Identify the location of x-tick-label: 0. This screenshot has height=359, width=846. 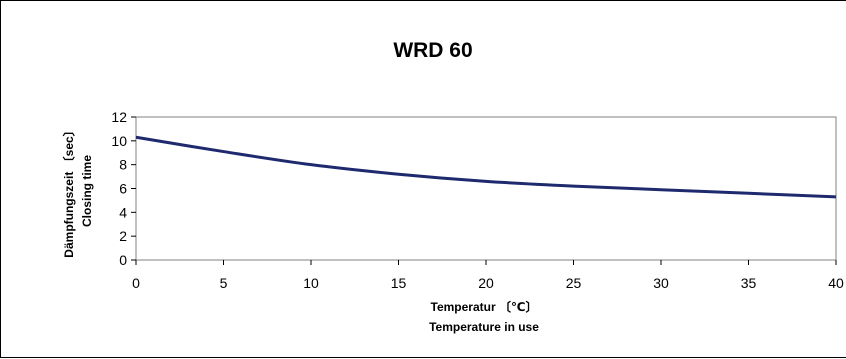
(136, 283).